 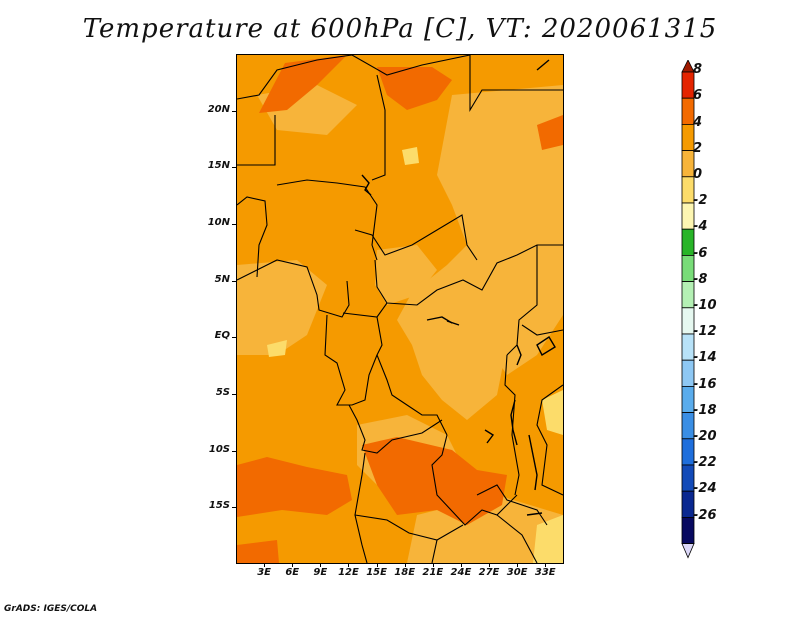 I want to click on lat-label: 10S, so click(x=219, y=449).